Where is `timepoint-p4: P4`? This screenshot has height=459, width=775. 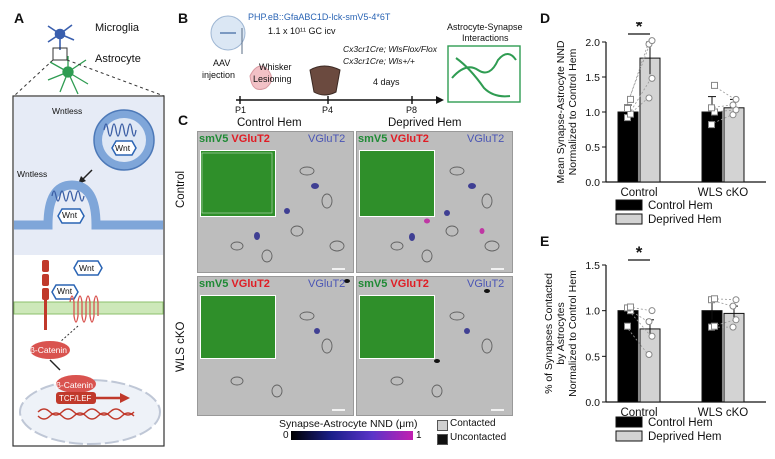 timepoint-p4: P4 is located at coordinates (328, 110).